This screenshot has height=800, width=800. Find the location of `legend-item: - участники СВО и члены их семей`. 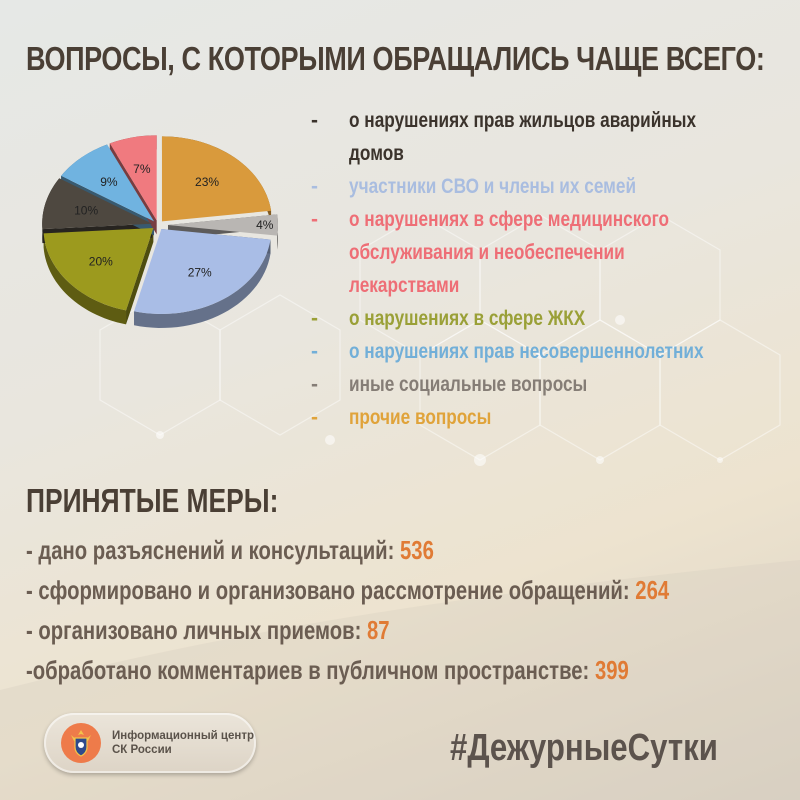

legend-item: - участники СВО и члены их семей is located at coordinates (545, 186).